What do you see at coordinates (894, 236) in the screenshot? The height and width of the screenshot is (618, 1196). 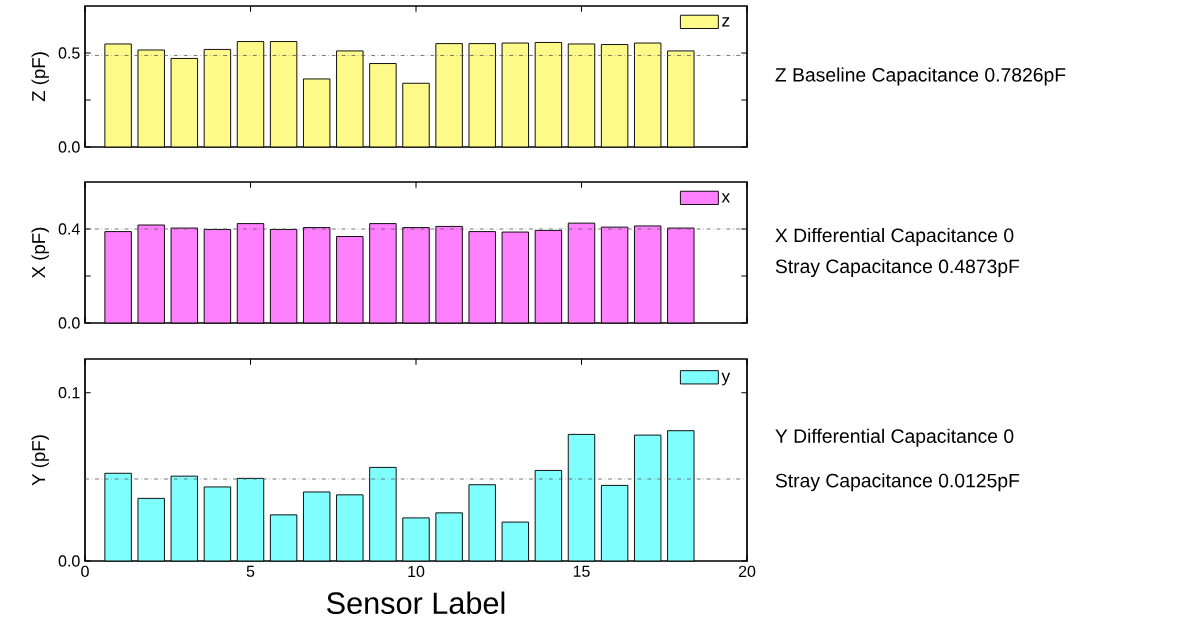 I see `text: X Differential Capacitance 0` at bounding box center [894, 236].